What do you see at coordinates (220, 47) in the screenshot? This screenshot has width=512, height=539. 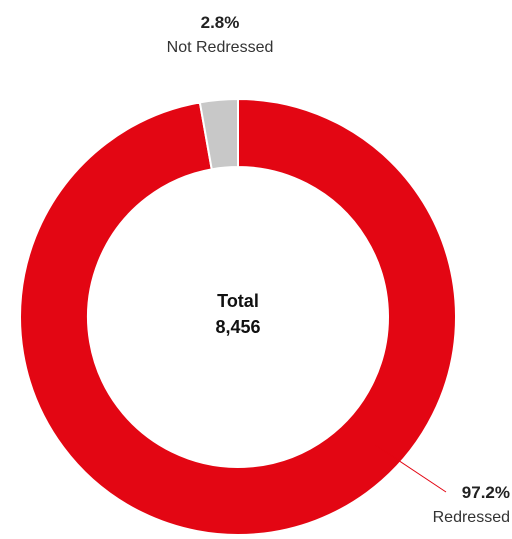 I see `slice-label-not-redressed: Not Redressed` at bounding box center [220, 47].